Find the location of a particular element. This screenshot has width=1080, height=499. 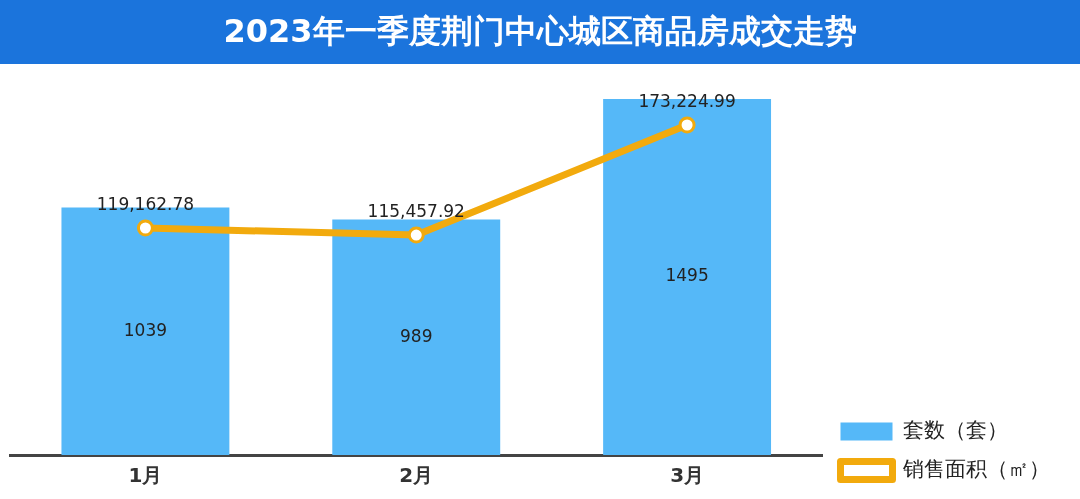

data-label: 115,457.92 is located at coordinates (416, 210).